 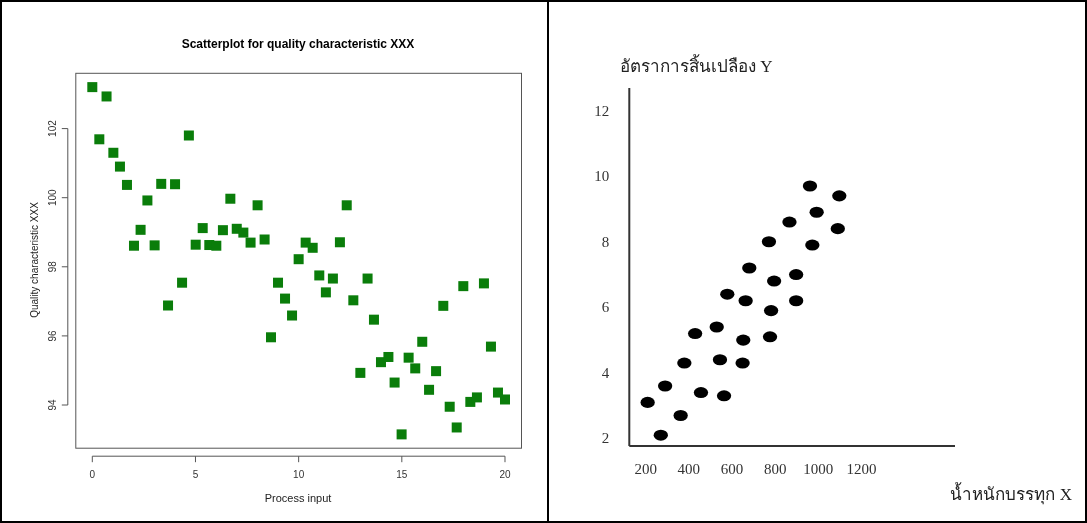 I want to click on y-axis-title: อัตราการสิ้นเปลือง Y, so click(x=696, y=65).